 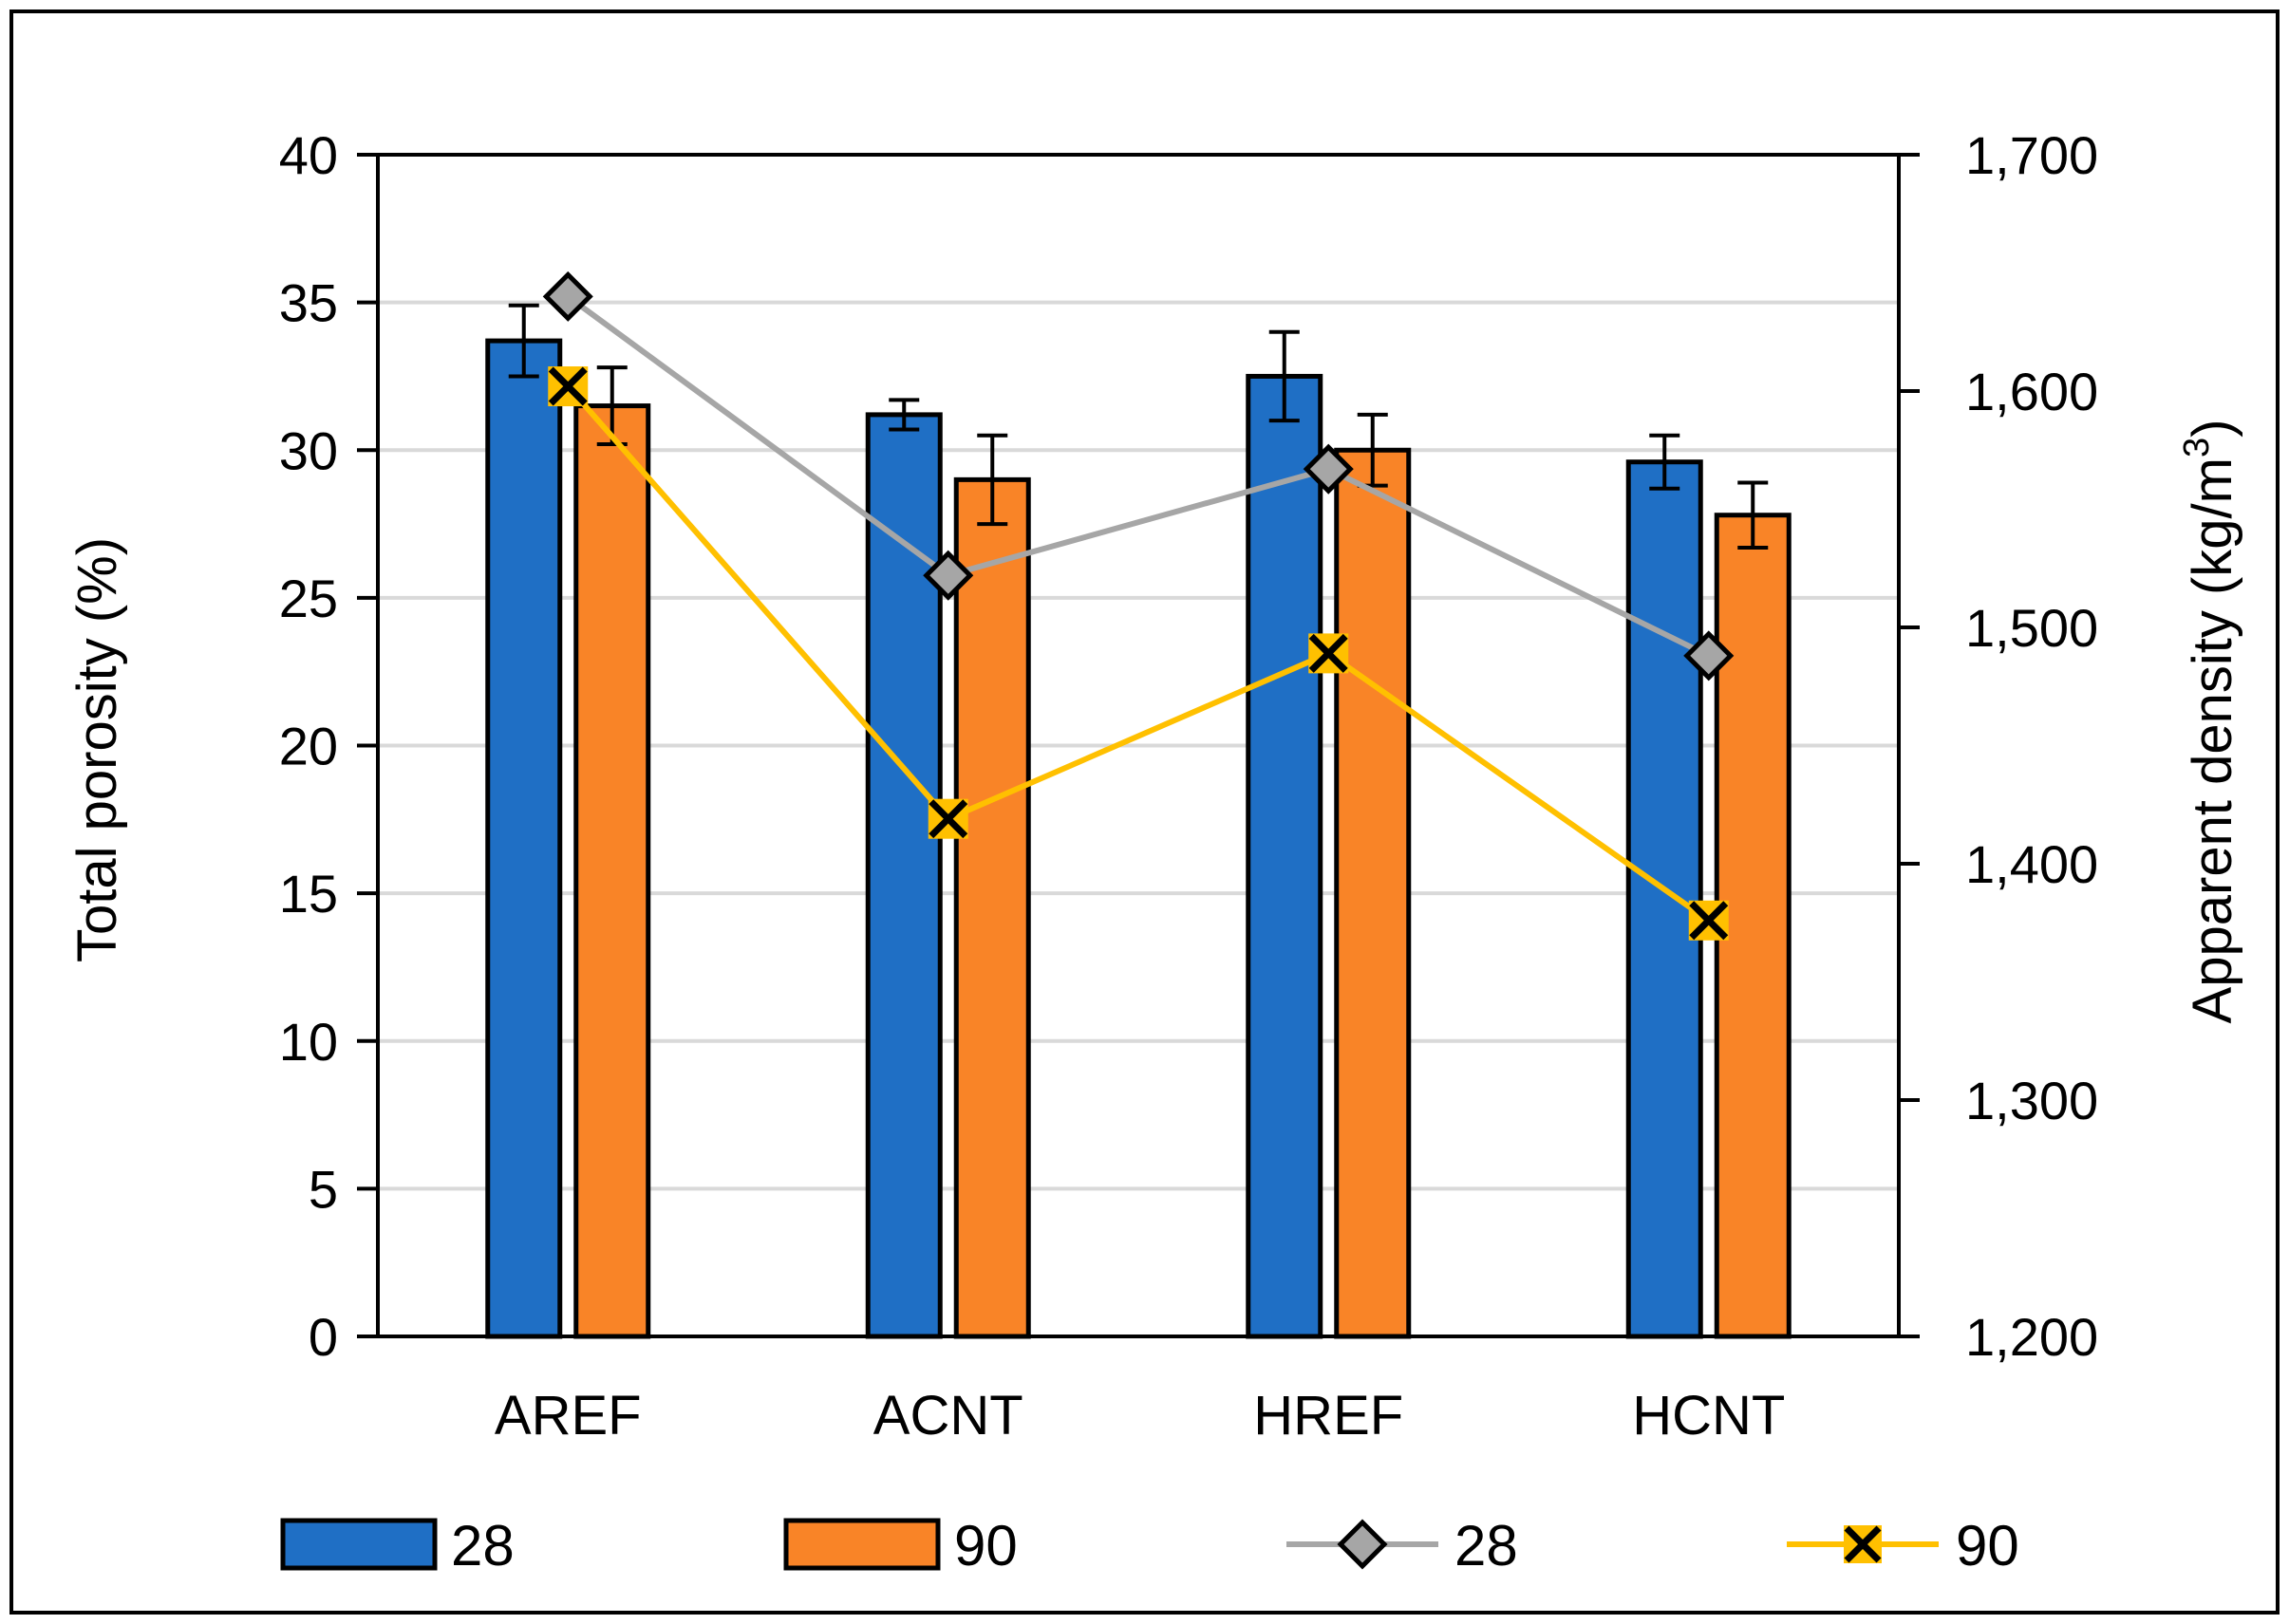 I want to click on y-axis-title-right-tail: ), so click(x=2212, y=429).